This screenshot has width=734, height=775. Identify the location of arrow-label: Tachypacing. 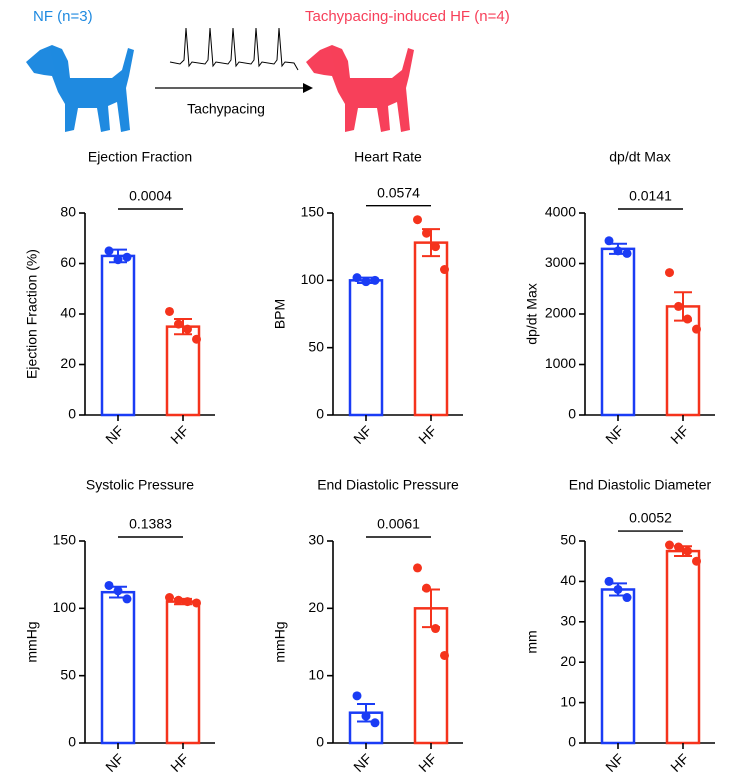
(226, 109).